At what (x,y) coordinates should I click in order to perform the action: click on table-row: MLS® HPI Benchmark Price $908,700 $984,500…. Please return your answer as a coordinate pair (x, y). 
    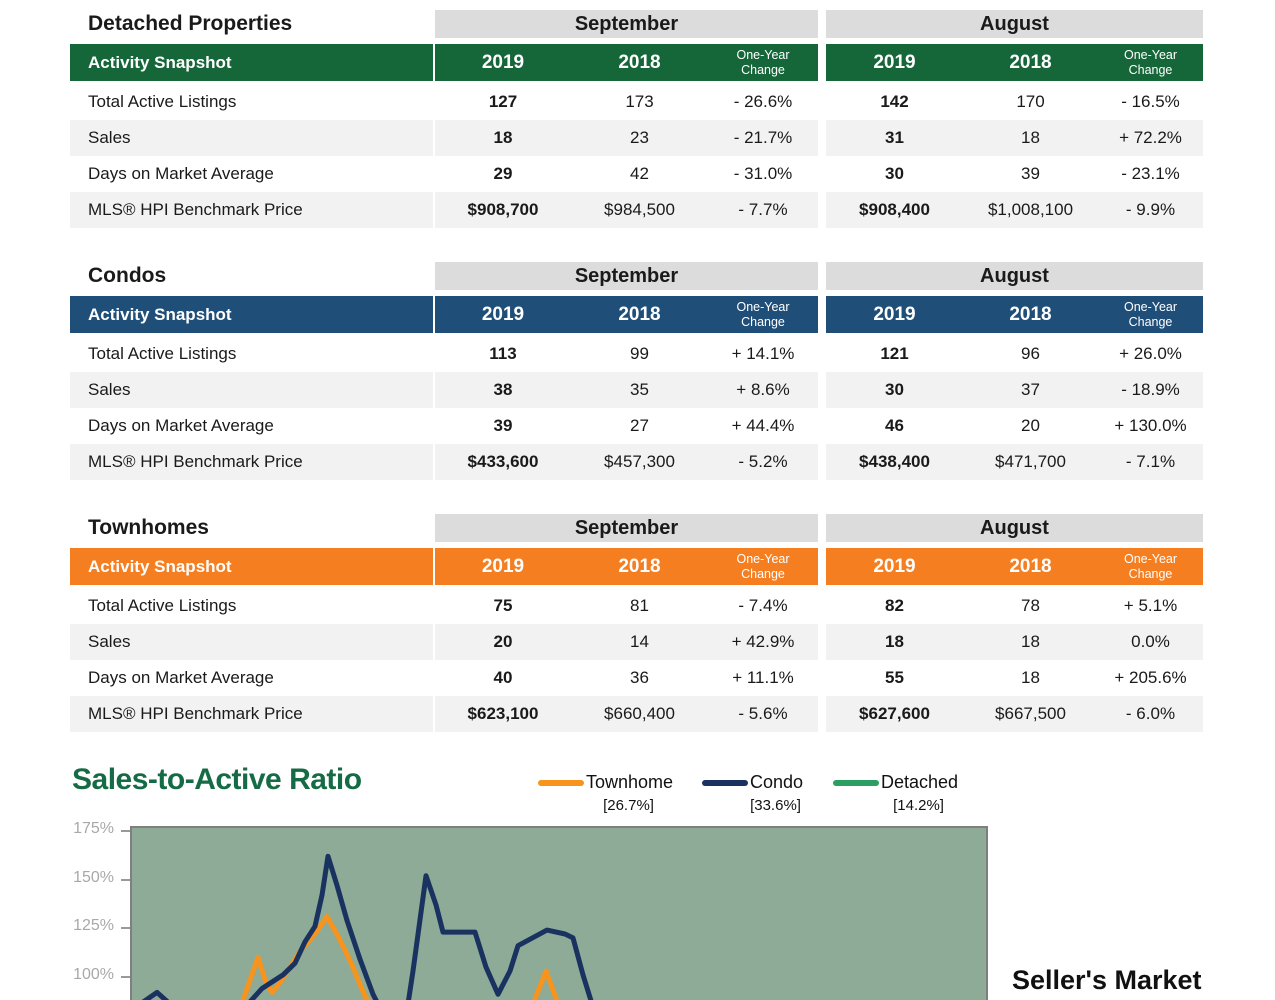
    Looking at the image, I should click on (636, 210).